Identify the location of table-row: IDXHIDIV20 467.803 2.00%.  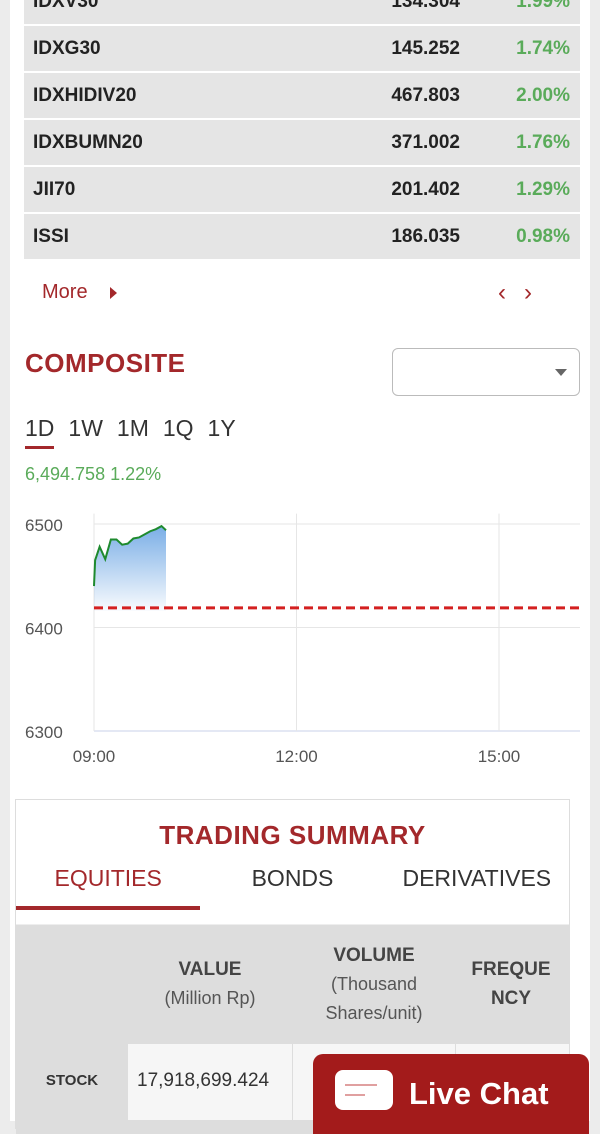
(302, 95).